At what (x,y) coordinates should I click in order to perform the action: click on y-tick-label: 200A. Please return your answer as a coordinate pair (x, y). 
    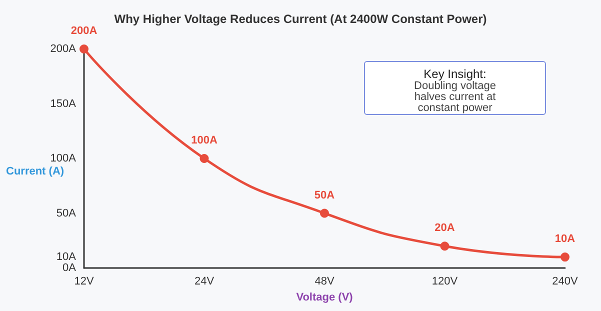
    Looking at the image, I should click on (63, 49).